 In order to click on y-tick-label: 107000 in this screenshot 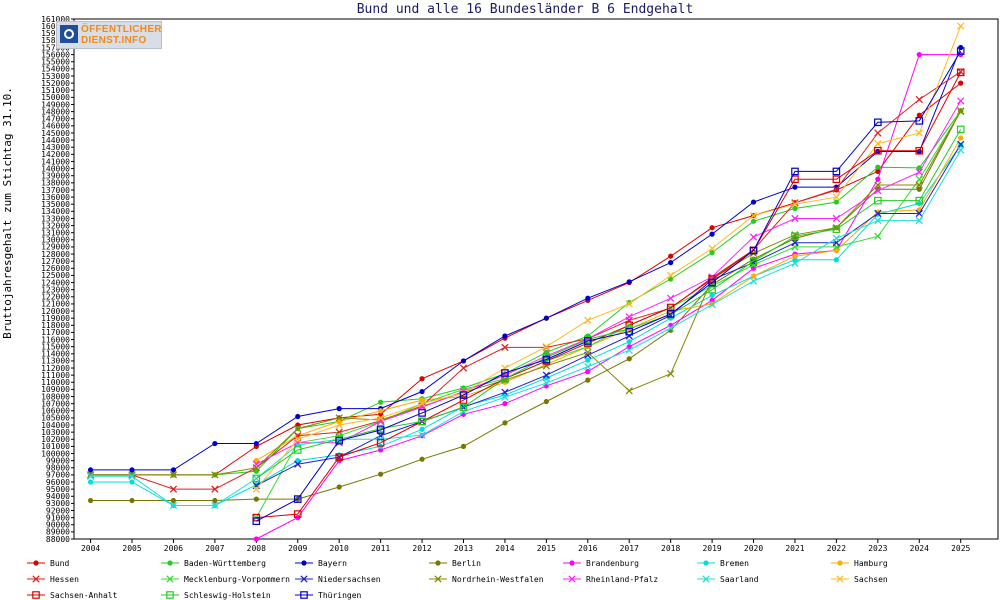, I will do `click(55, 403)`.